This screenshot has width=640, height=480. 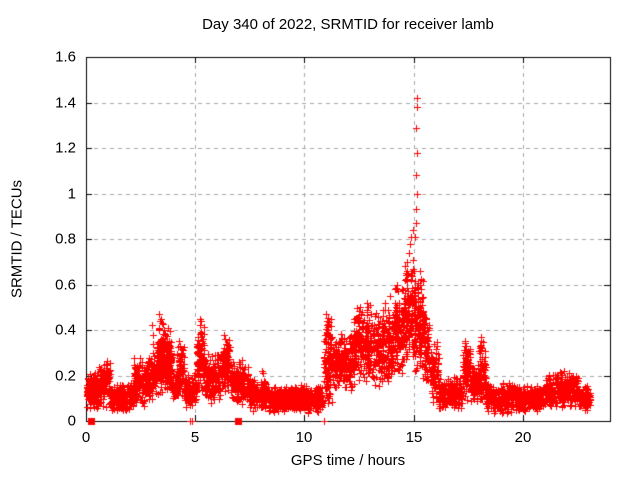 What do you see at coordinates (65, 375) in the screenshot?
I see `y-tick-label: 0.2` at bounding box center [65, 375].